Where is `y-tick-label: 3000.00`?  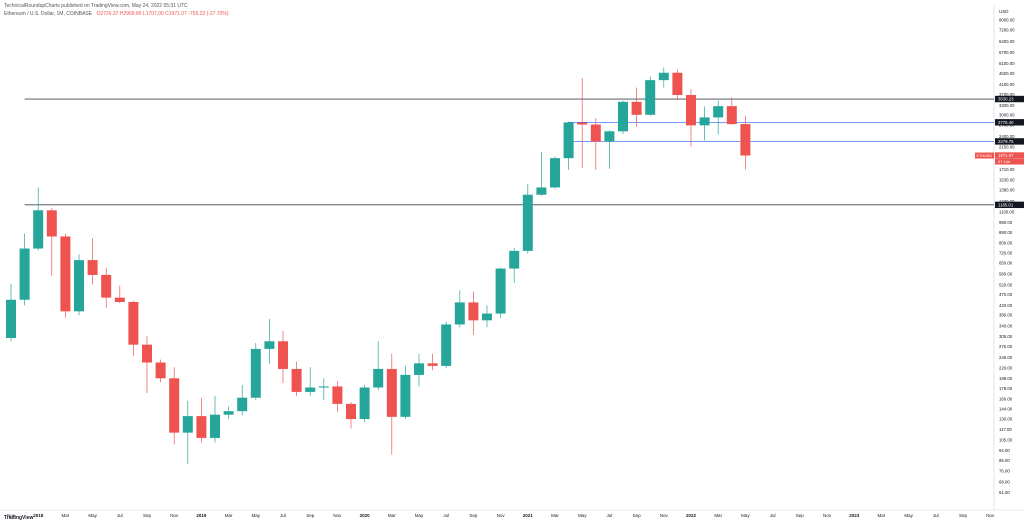 y-tick-label: 3000.00 is located at coordinates (1007, 114).